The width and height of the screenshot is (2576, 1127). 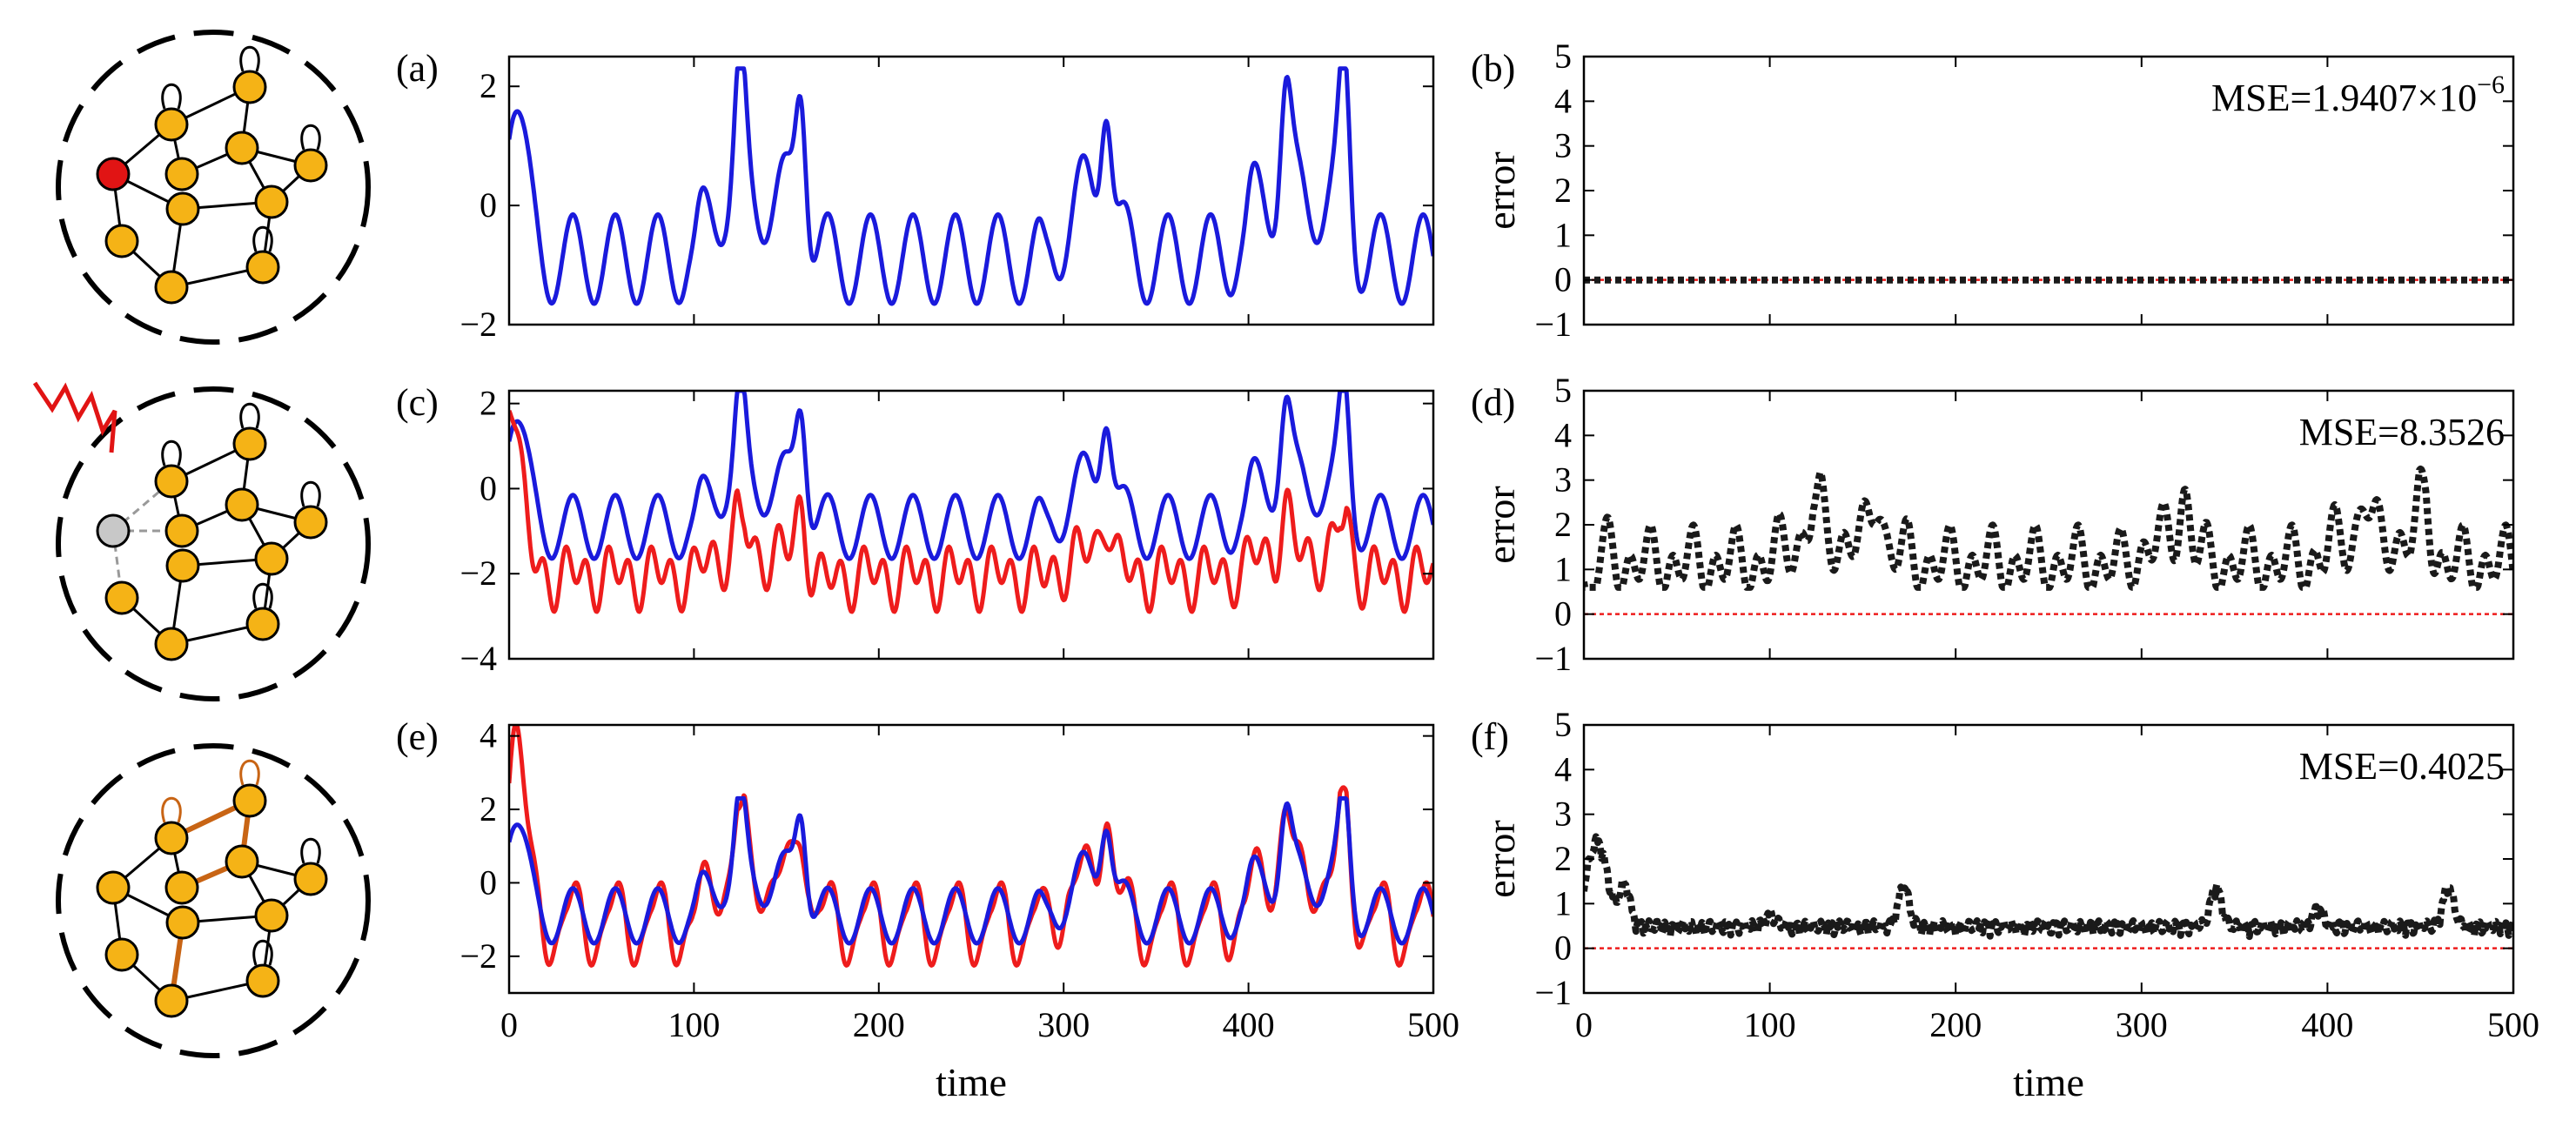 I want to click on network-diagrams, so click(x=201, y=544).